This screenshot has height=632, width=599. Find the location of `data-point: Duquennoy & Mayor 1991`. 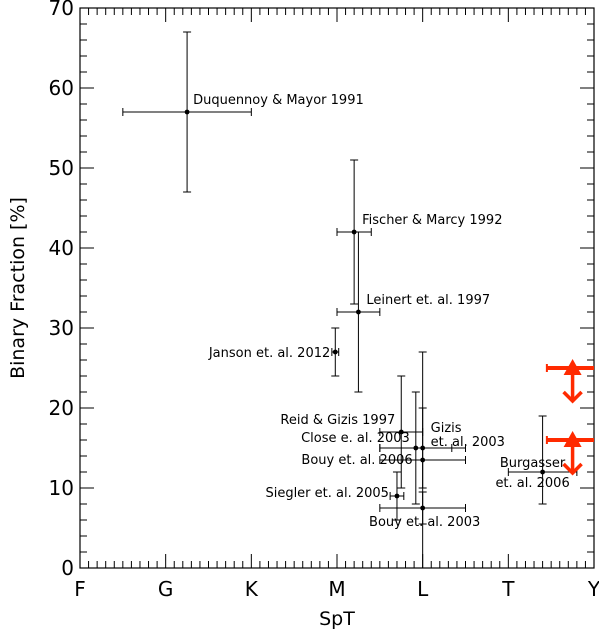

data-point: Duquennoy & Mayor 1991 is located at coordinates (243, 112).